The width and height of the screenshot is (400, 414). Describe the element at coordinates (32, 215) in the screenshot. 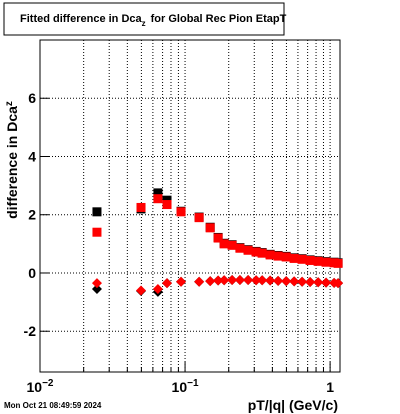

I see `y-tick-label: 2` at that location.